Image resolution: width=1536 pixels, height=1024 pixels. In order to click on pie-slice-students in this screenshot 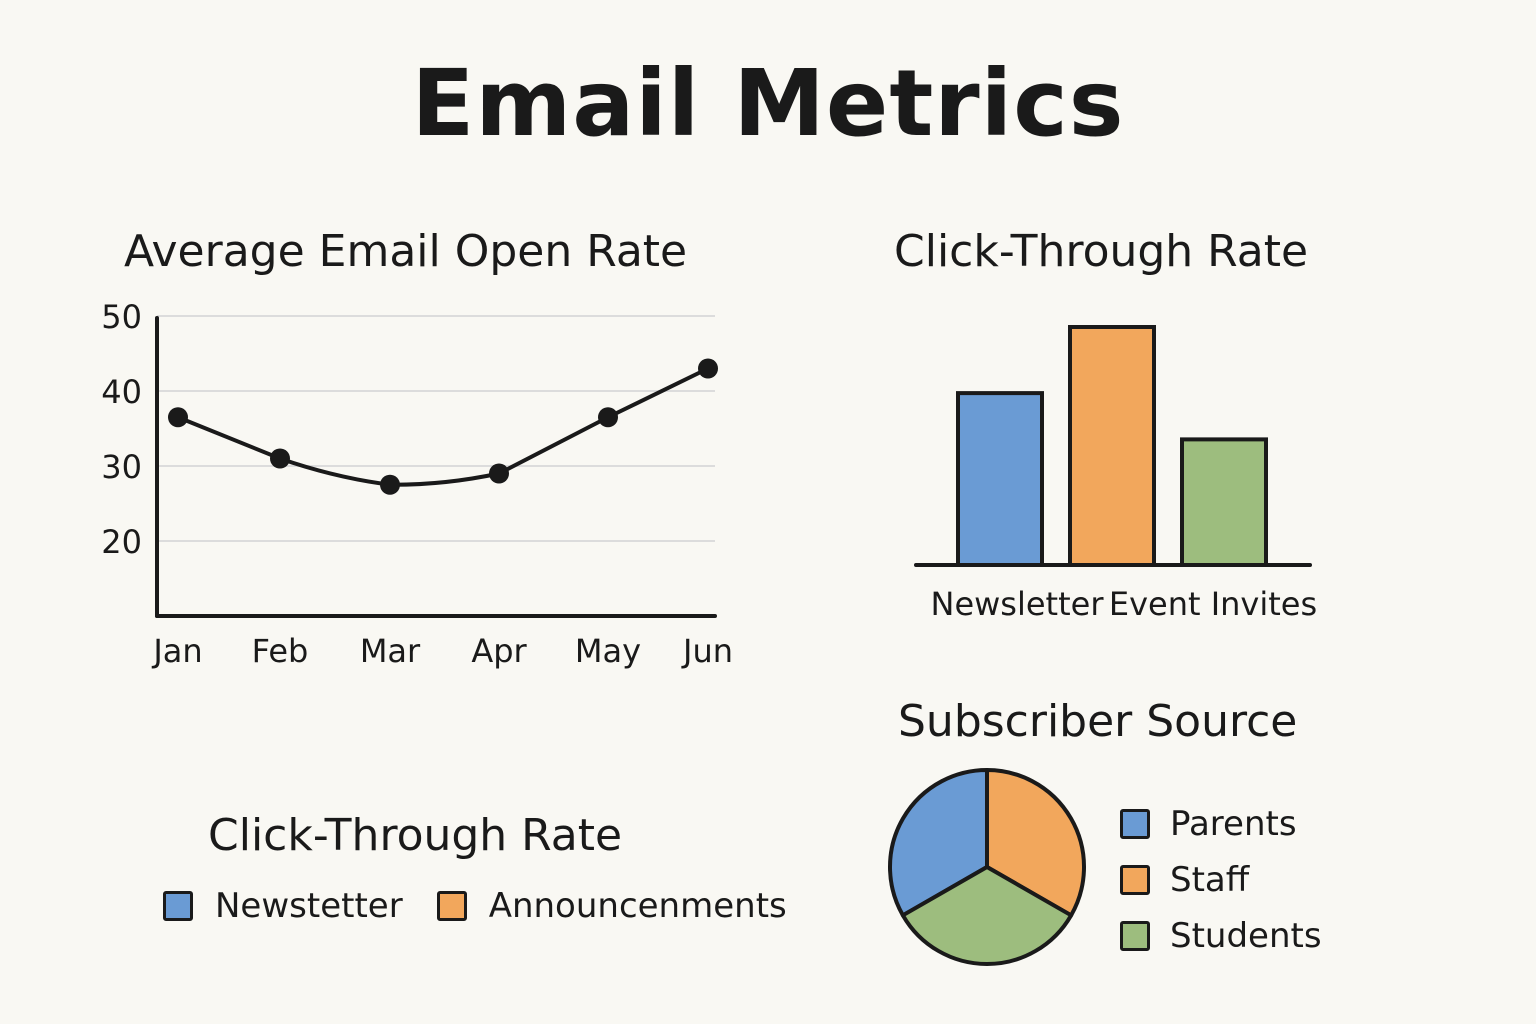, I will do `click(987, 915)`.